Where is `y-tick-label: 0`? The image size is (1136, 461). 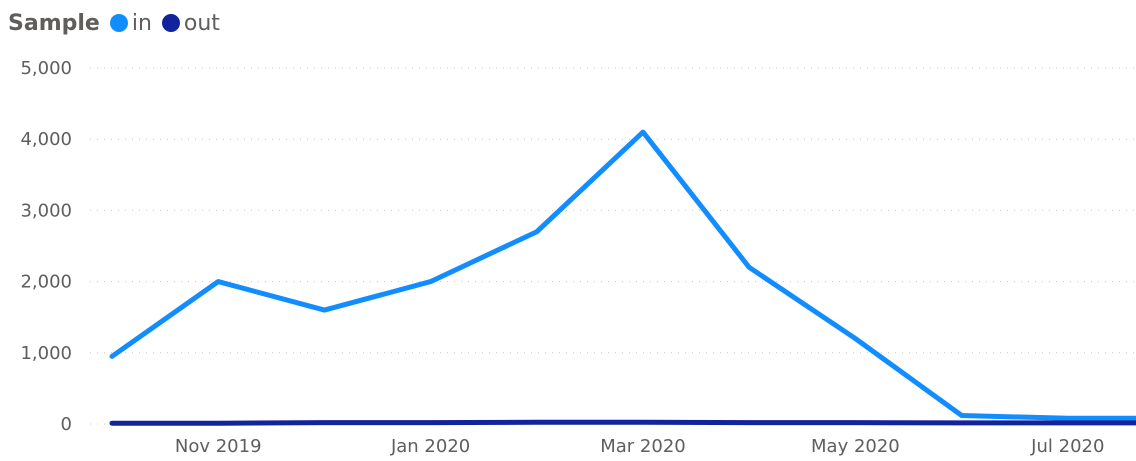 y-tick-label: 0 is located at coordinates (66, 424).